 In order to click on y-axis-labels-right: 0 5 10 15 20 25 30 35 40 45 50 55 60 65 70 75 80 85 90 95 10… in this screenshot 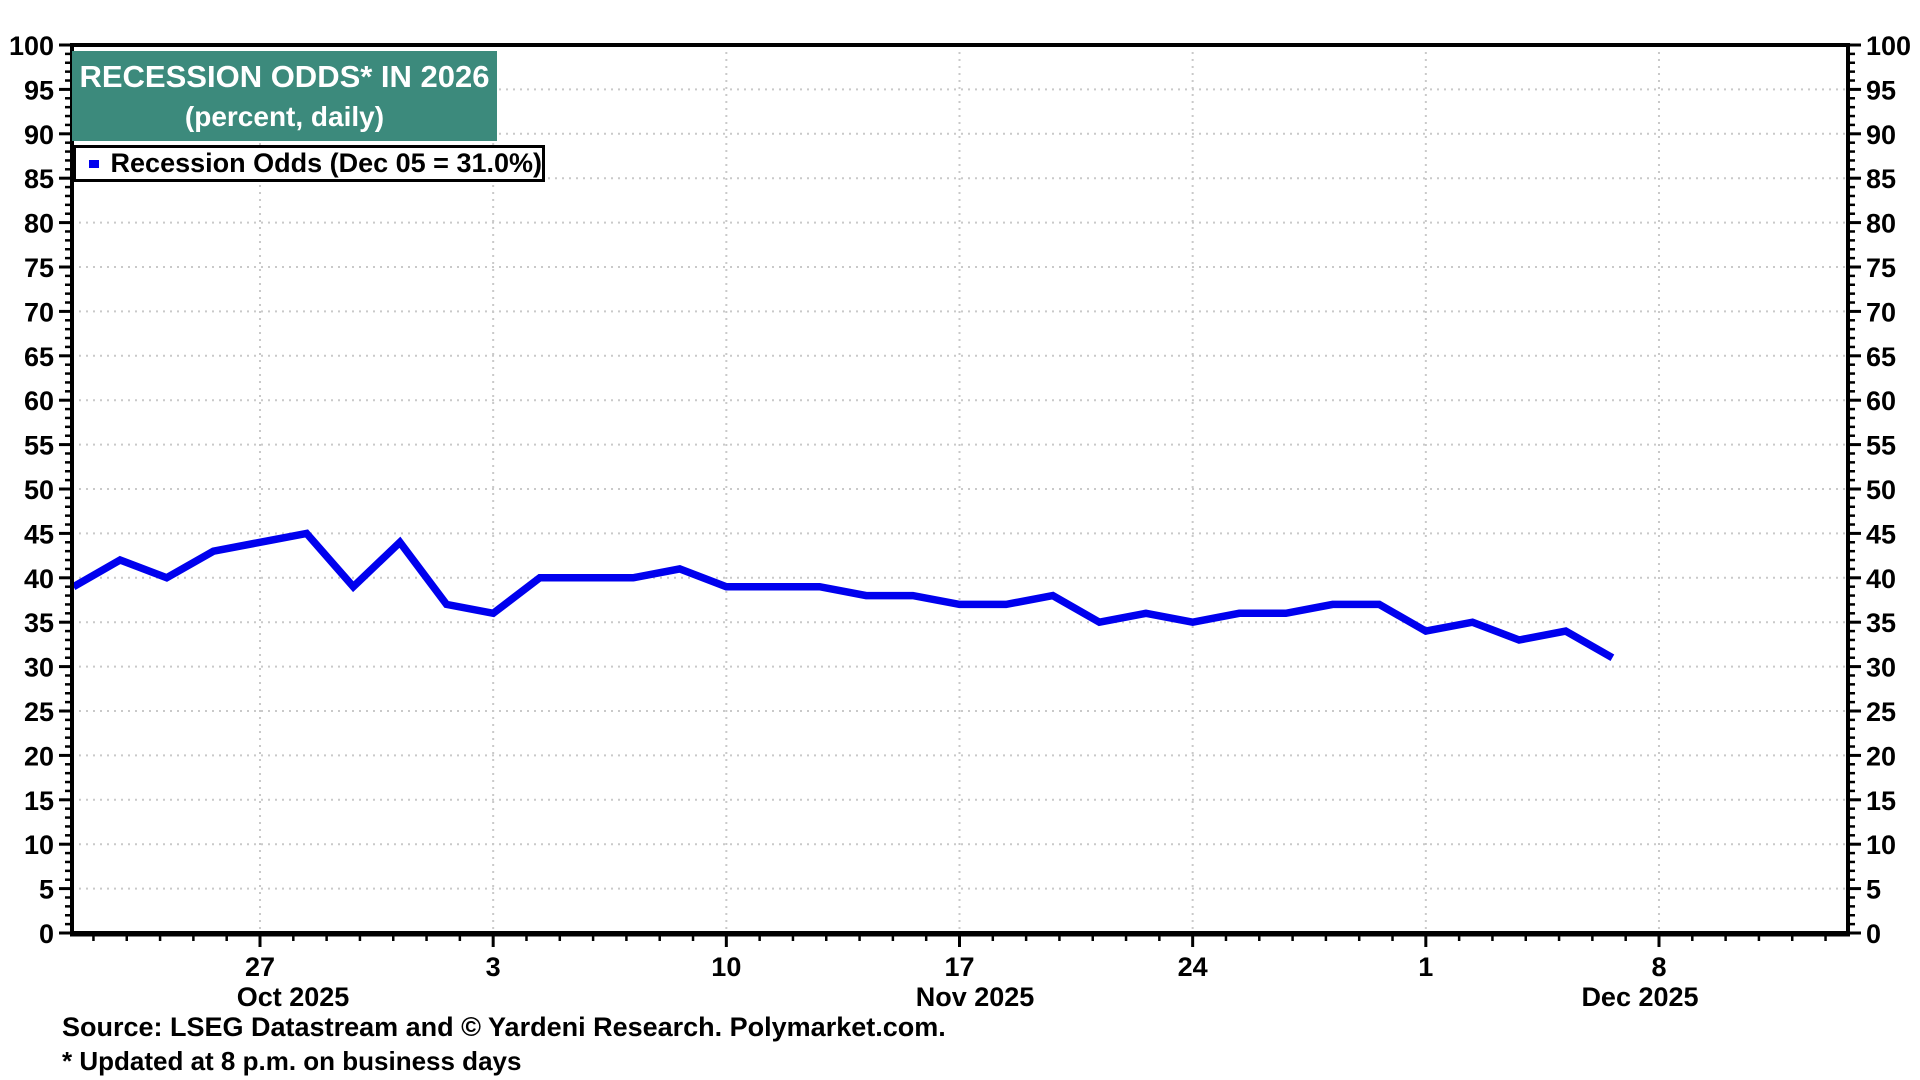, I will do `click(1888, 490)`.